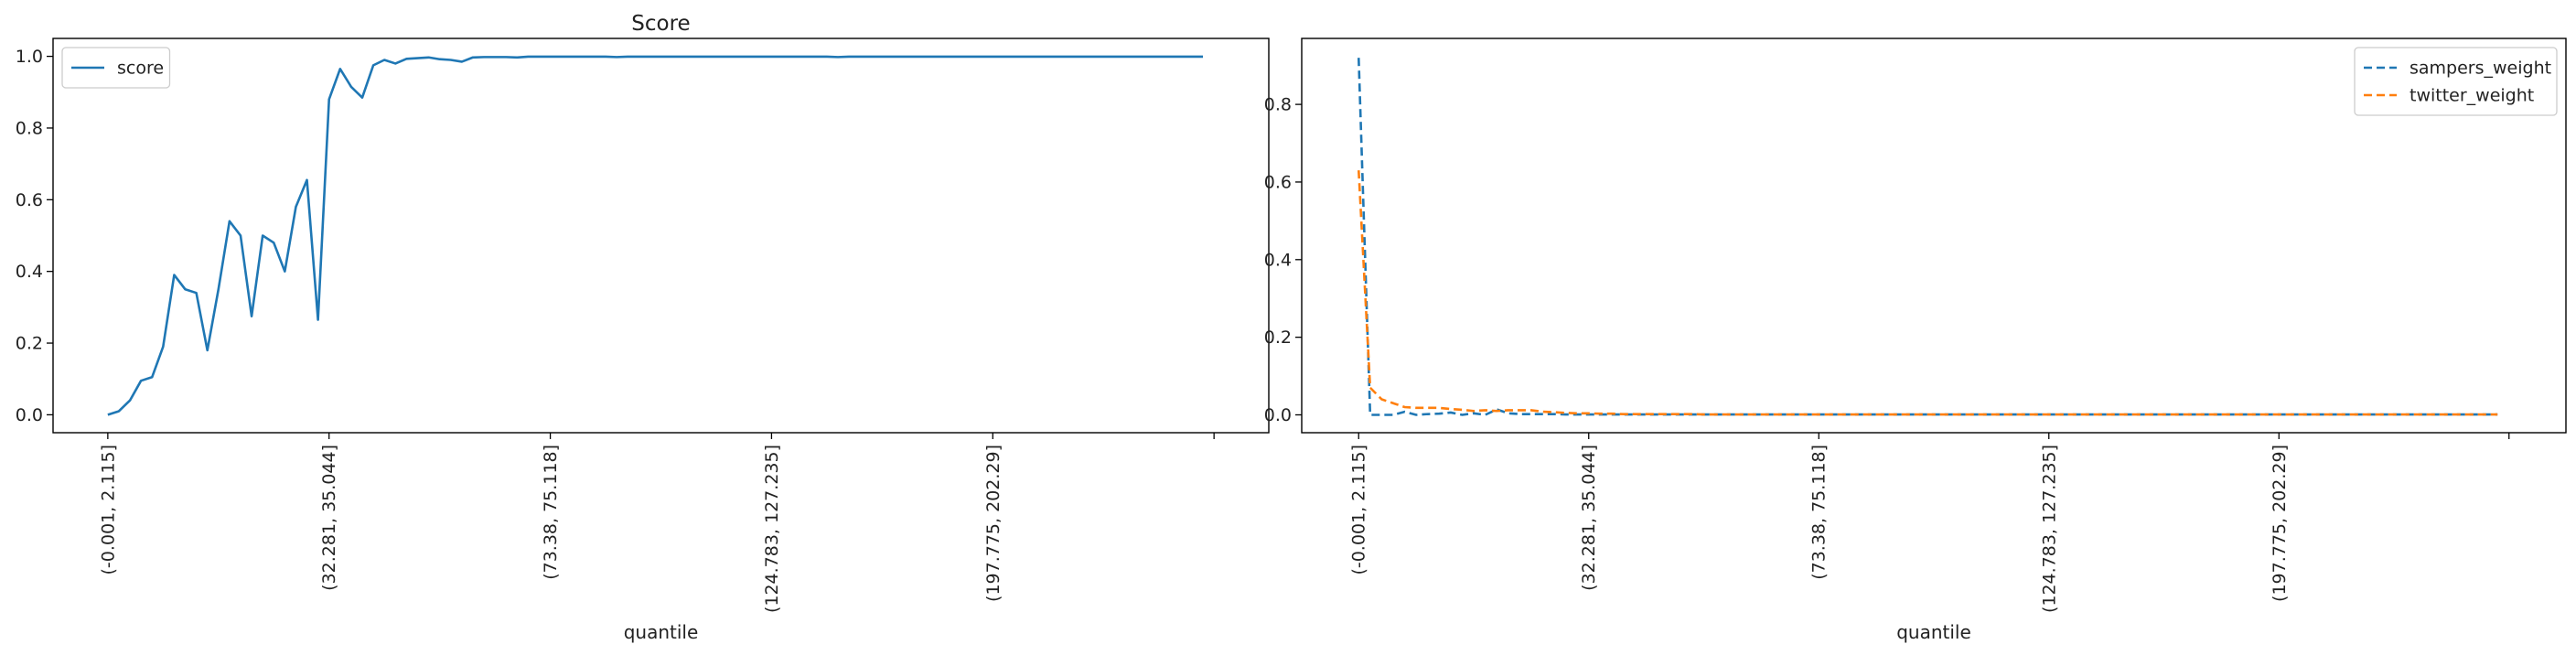 This screenshot has width=2576, height=655. I want to click on y-tick-label: 1.0, so click(30, 57).